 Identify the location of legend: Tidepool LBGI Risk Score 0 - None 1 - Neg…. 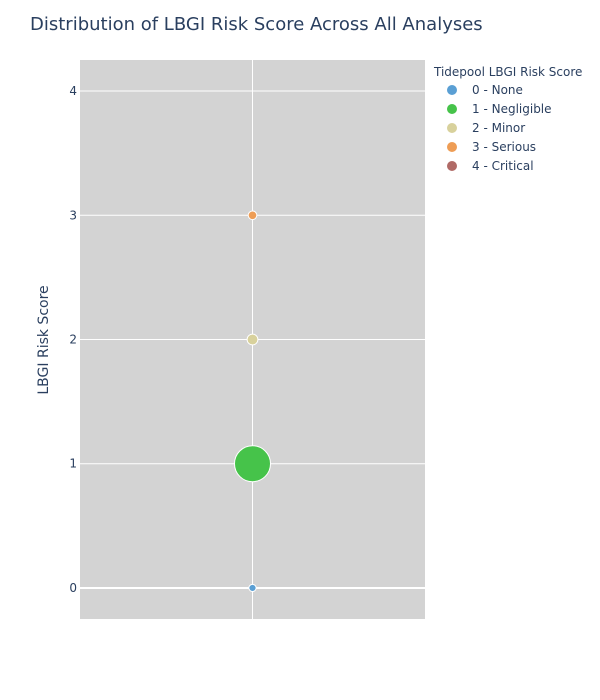
(507, 119).